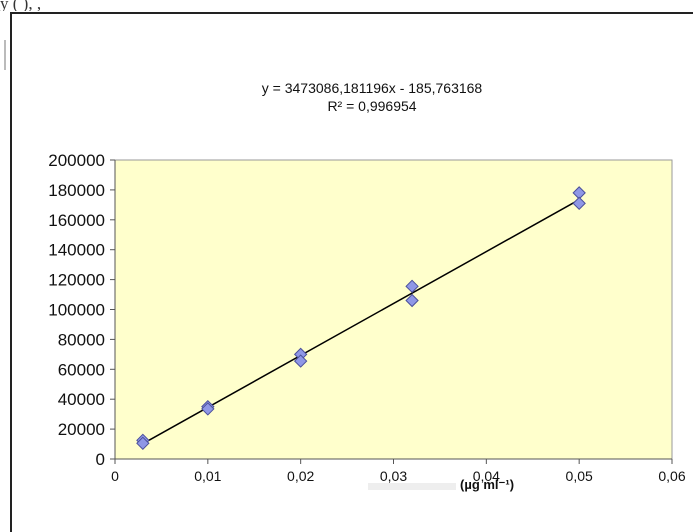 The width and height of the screenshot is (696, 532). Describe the element at coordinates (76, 250) in the screenshot. I see `y-tick-label: 140000` at that location.